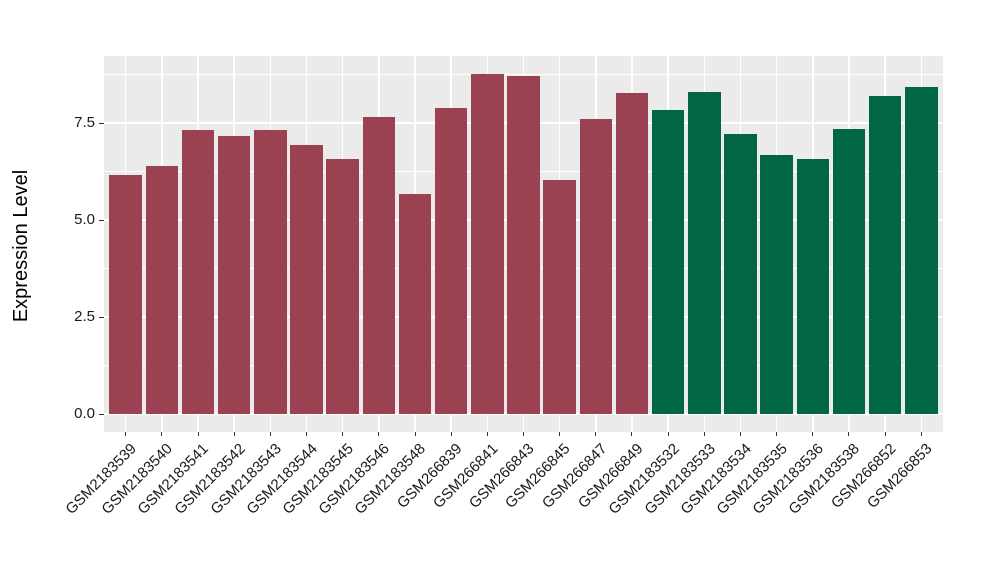  What do you see at coordinates (451, 260) in the screenshot?
I see `bar-GSM266839` at bounding box center [451, 260].